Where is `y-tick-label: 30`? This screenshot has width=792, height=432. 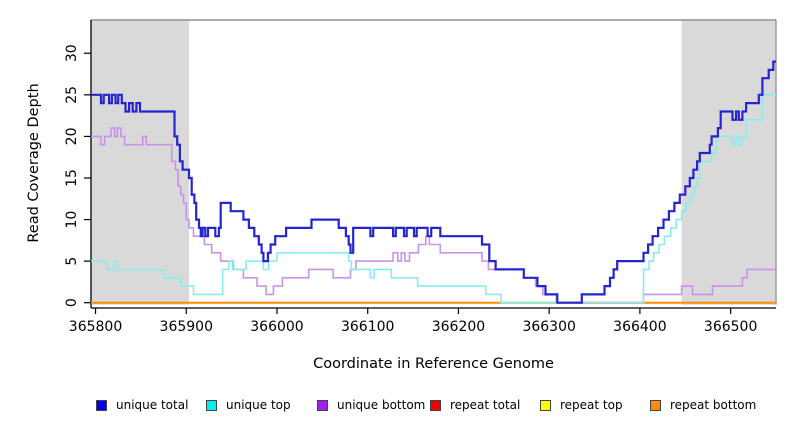 y-tick-label: 30 is located at coordinates (72, 53).